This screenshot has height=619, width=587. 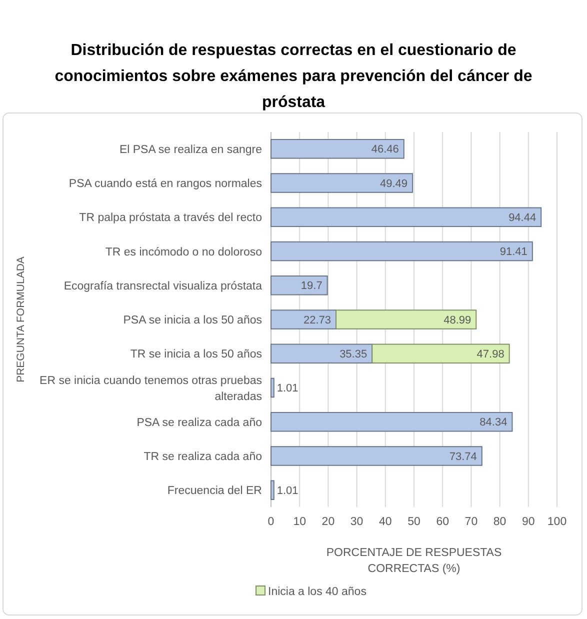 I want to click on y-tick-label: Ecografía transrectal visualiza próstata, so click(x=163, y=286).